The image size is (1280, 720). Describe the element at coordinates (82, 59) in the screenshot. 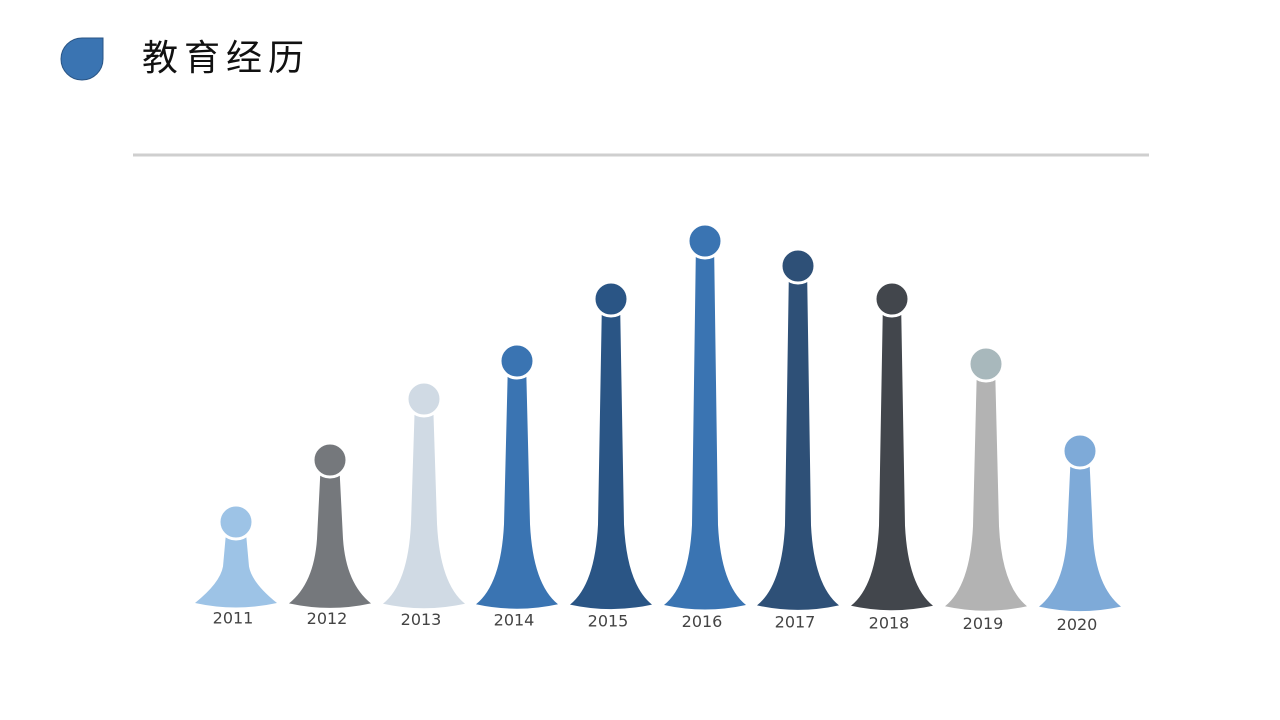

I see `title-icon` at that location.